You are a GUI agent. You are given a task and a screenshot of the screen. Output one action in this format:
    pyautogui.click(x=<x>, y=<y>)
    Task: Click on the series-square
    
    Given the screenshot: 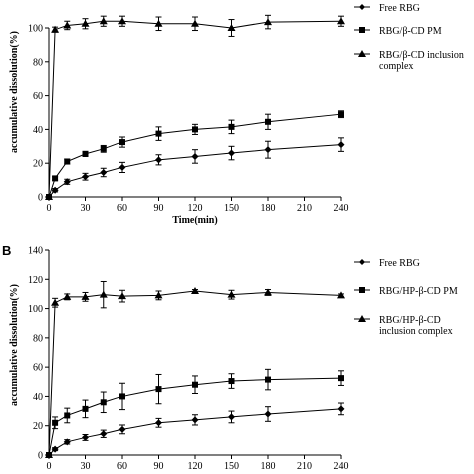 What is the action you would take?
    pyautogui.click(x=195, y=413)
    